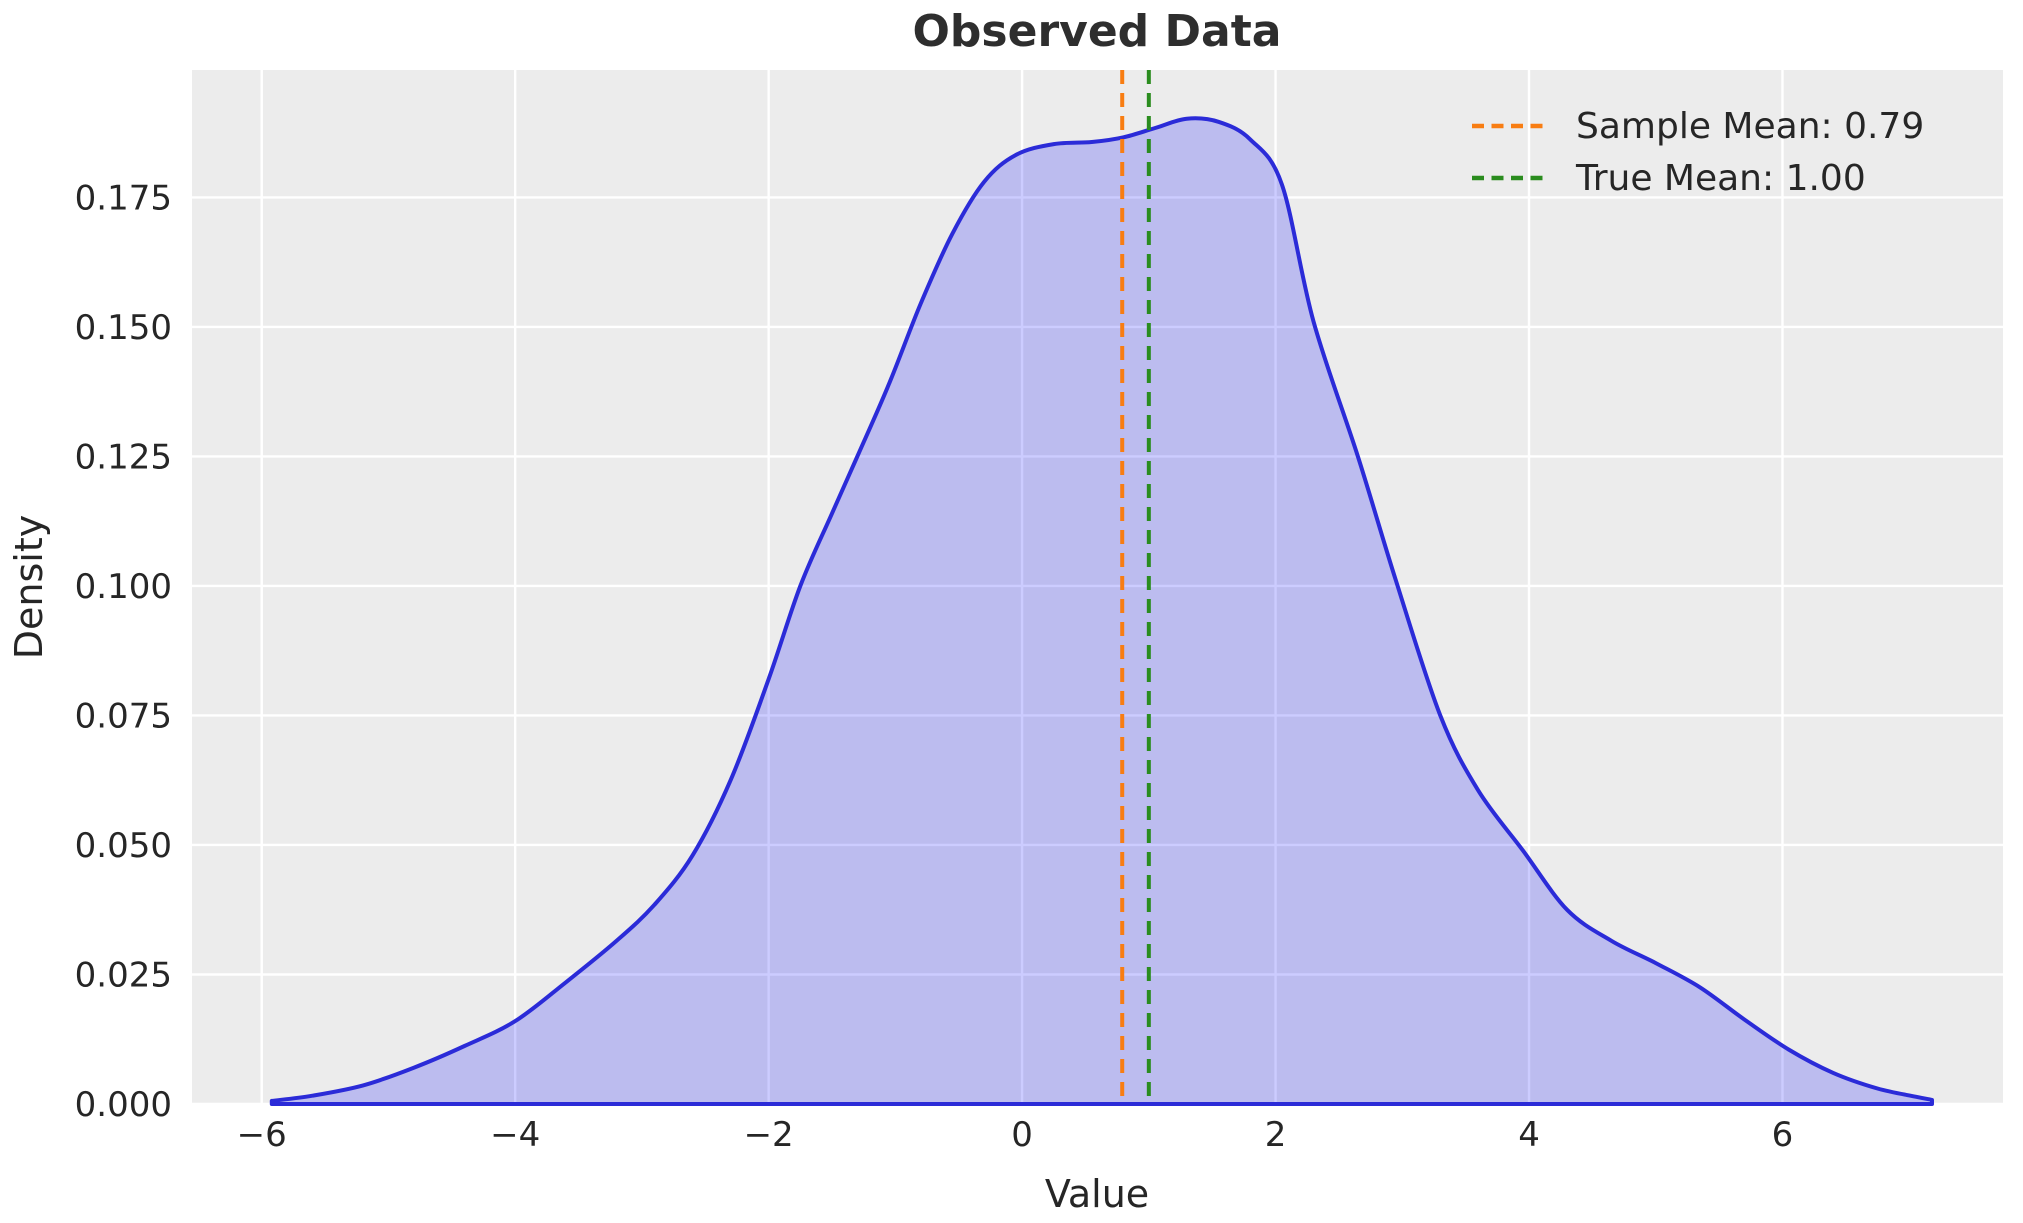  I want to click on y-tick-label: 0.025, so click(123, 975).